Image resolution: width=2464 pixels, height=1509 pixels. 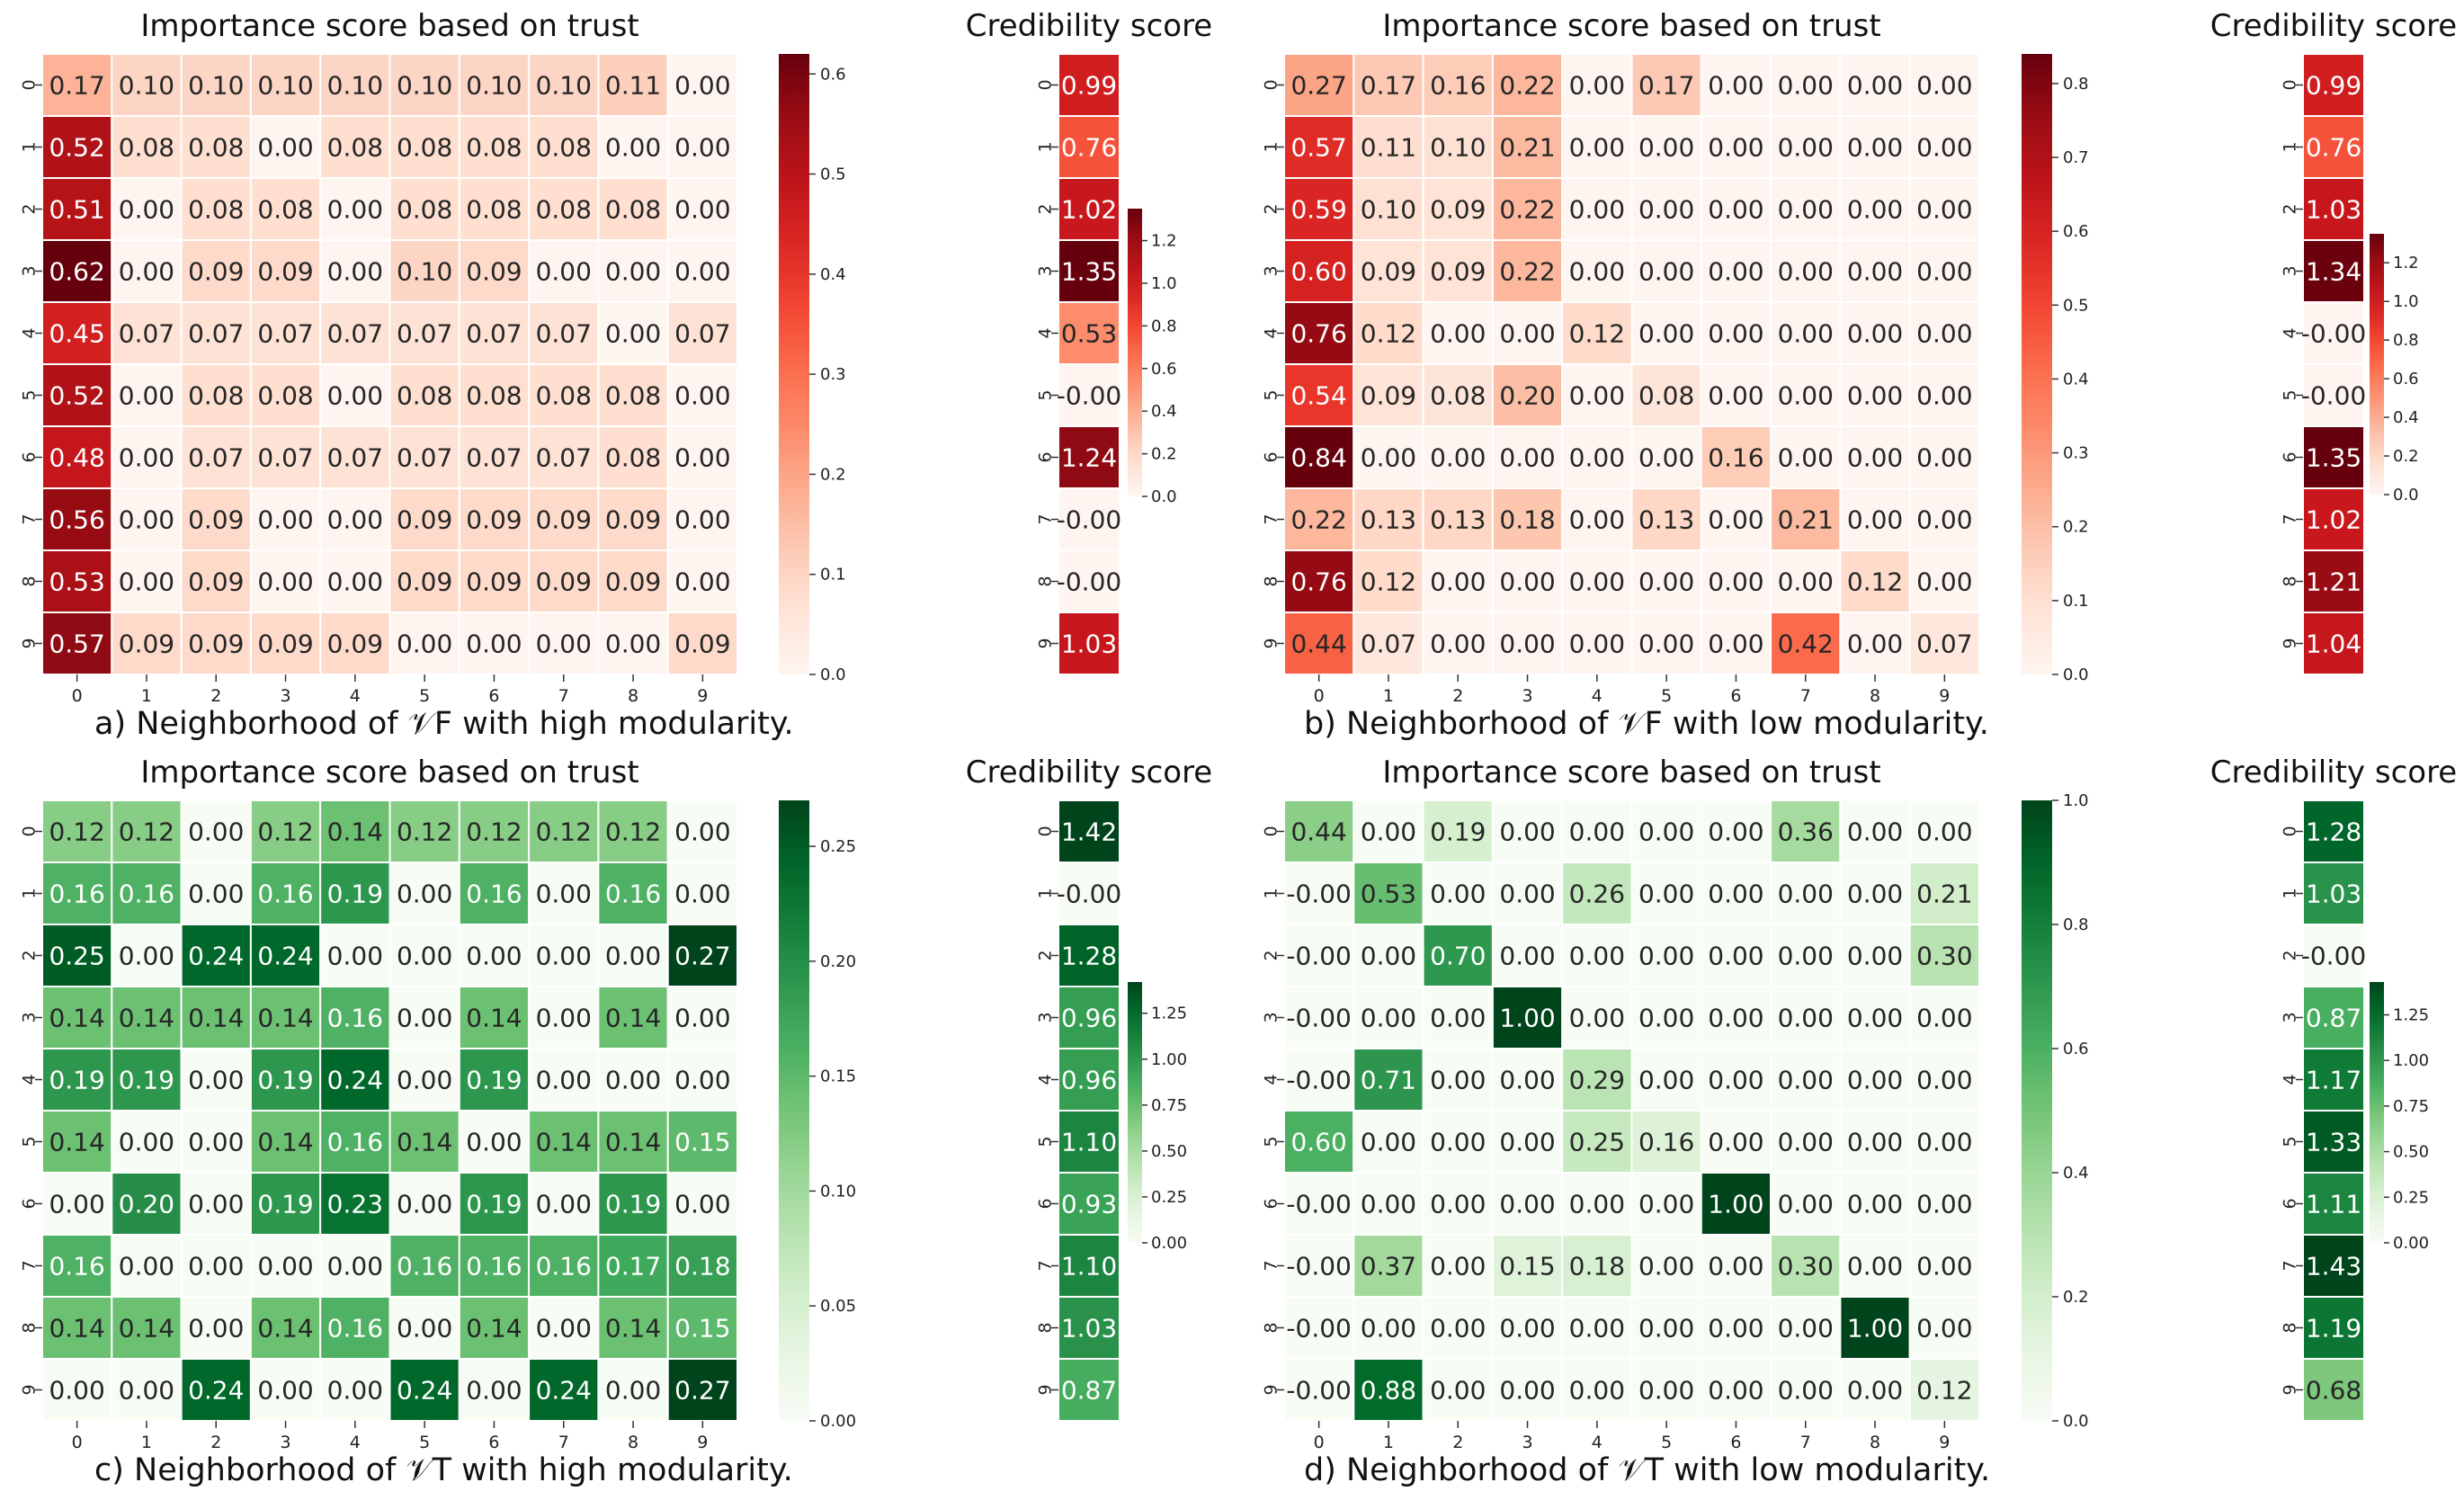 I want to click on credibility-label: 1.03, so click(x=2334, y=210).